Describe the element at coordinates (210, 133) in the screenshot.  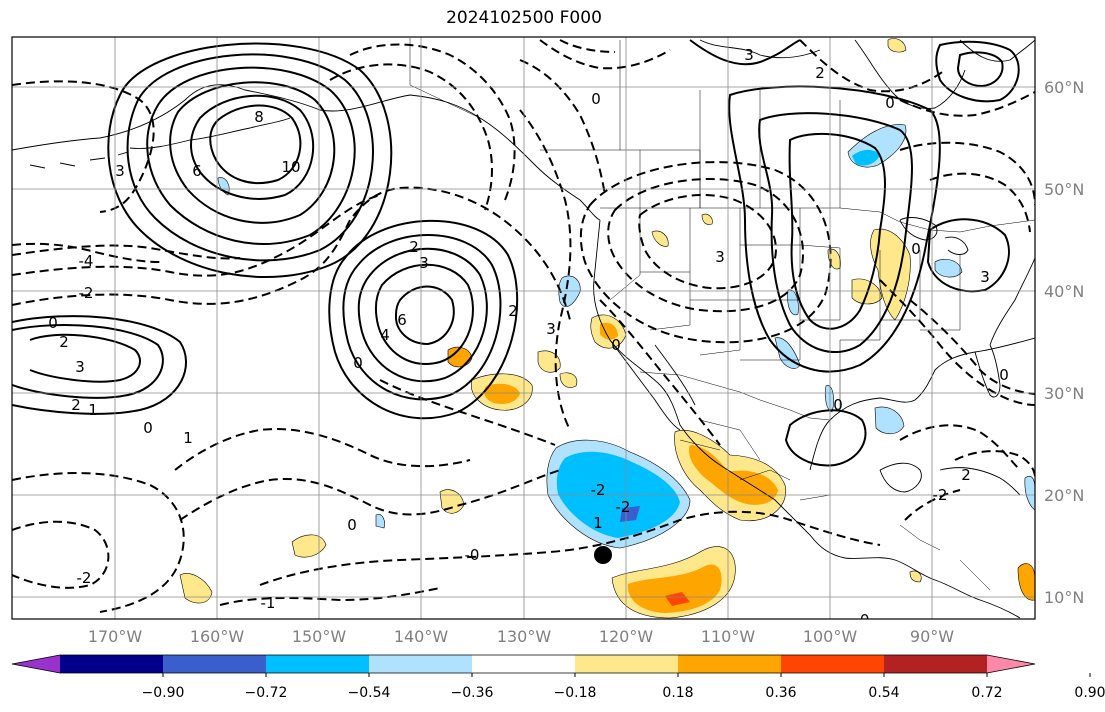
I see `alaska-peninsula` at that location.